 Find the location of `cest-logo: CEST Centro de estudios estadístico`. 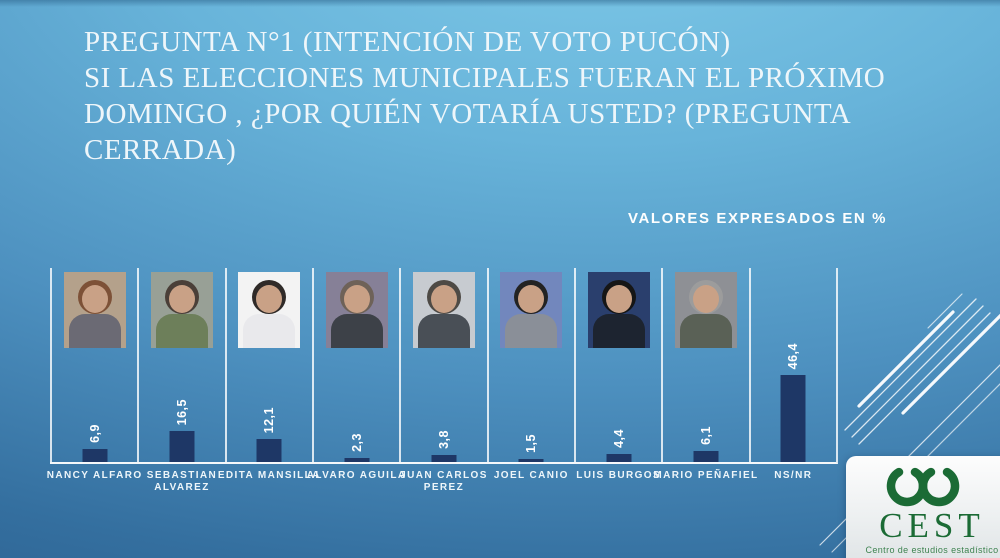

cest-logo: CEST Centro de estudios estadístico is located at coordinates (923, 507).